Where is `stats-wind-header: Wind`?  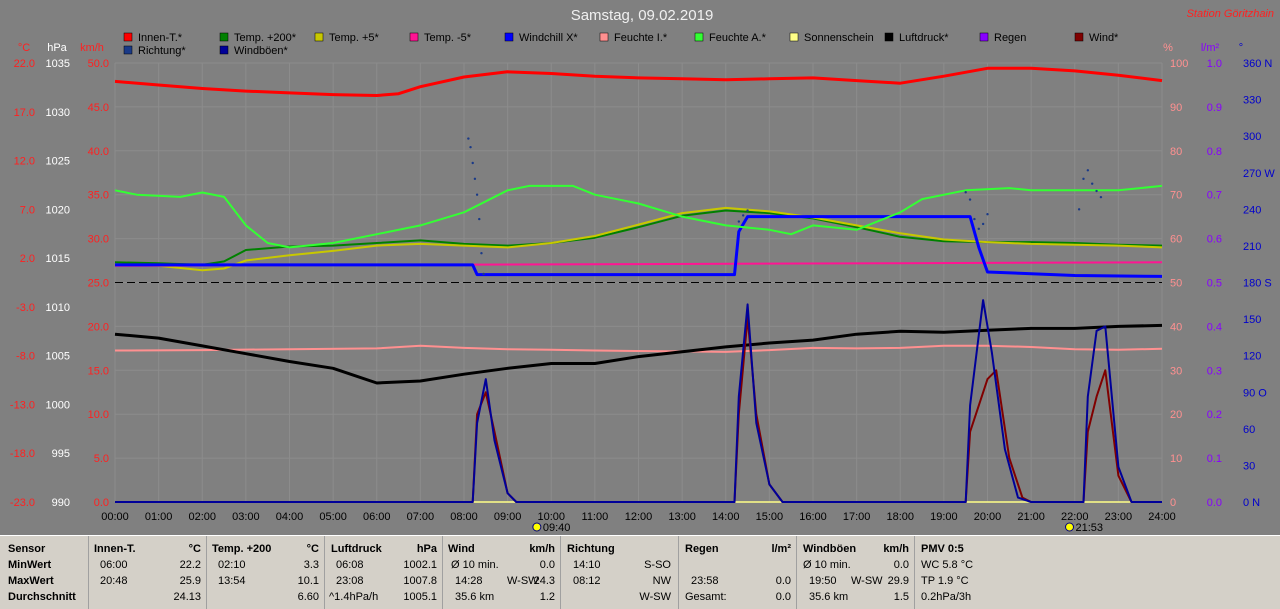 stats-wind-header: Wind is located at coordinates (461, 549).